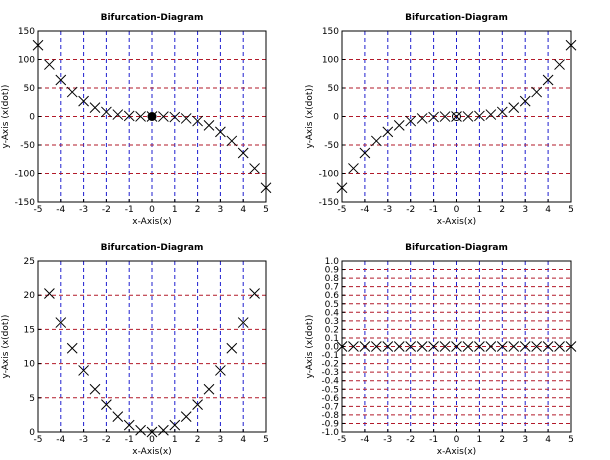 Image resolution: width=610 pixels, height=460 pixels. I want to click on y-tick-label: 15, so click(29, 330).